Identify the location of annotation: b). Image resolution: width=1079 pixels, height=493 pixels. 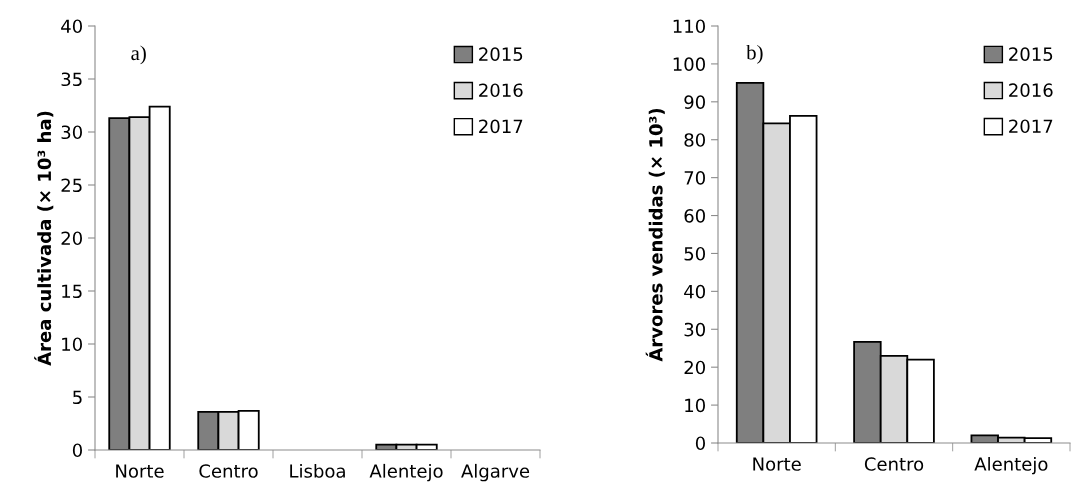
(754, 54).